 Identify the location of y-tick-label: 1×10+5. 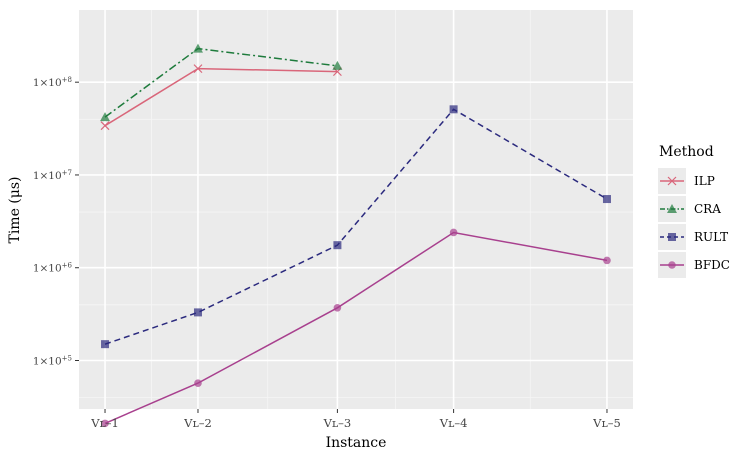
(52, 360).